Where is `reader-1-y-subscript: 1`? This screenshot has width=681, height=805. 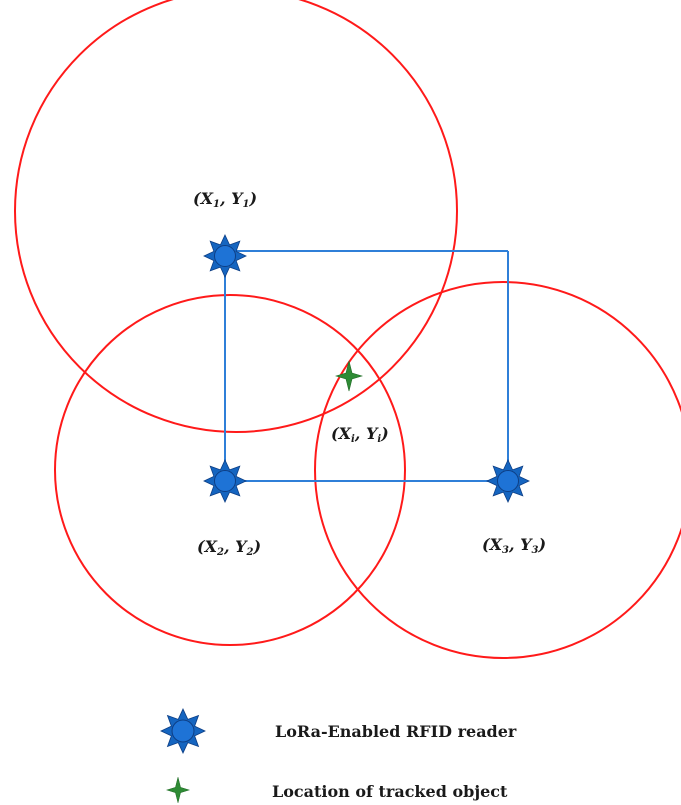 reader-1-y-subscript: 1 is located at coordinates (246, 204).